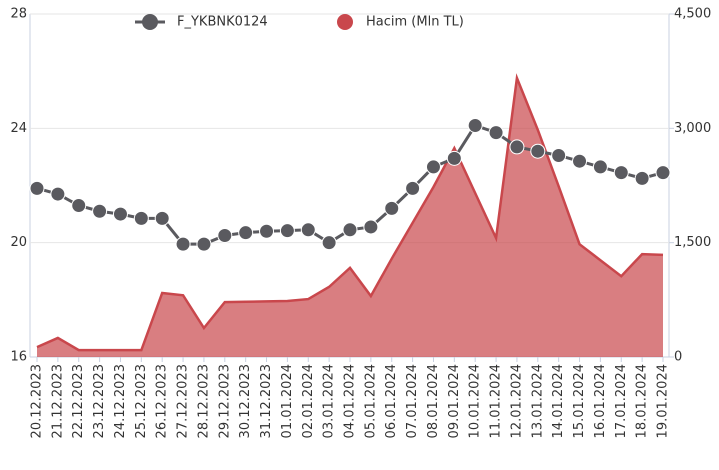  What do you see at coordinates (18, 242) in the screenshot?
I see `y-tick-label: 20` at bounding box center [18, 242].